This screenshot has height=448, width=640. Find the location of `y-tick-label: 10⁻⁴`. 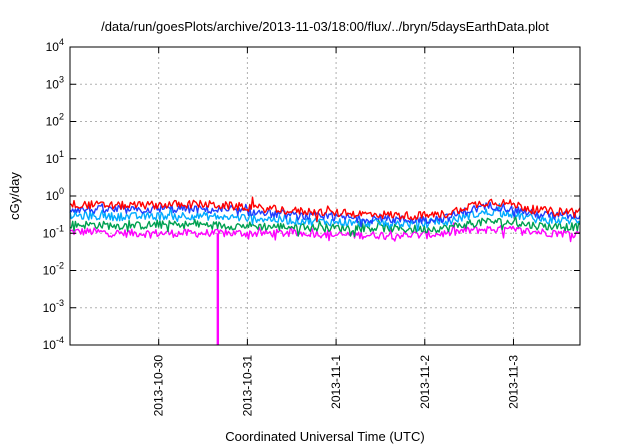

y-tick-label: 10⁻⁴ is located at coordinates (53, 343).